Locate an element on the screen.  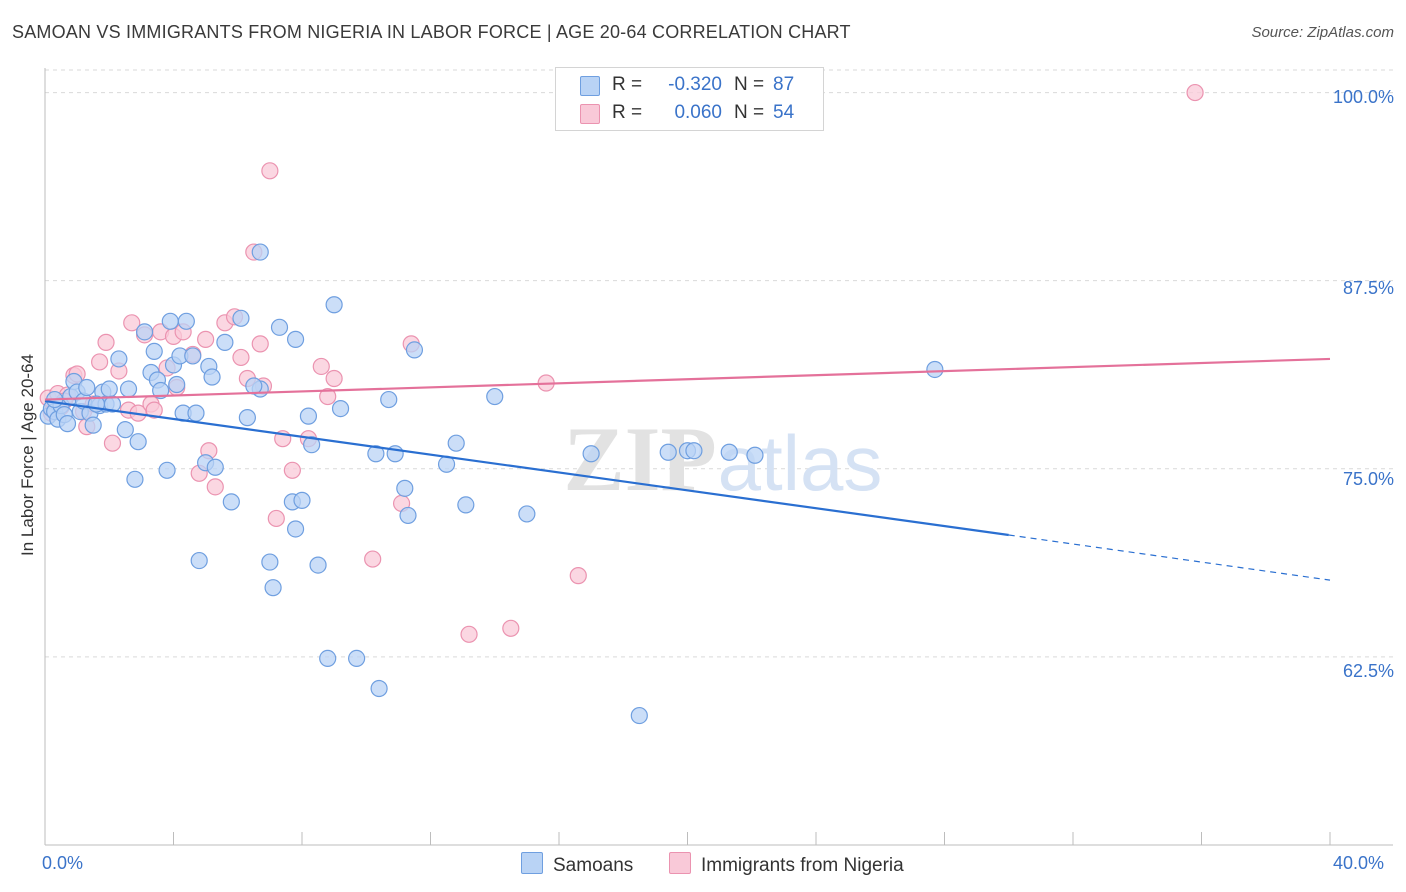
watermark-atlas: atlas is located at coordinates (800, 463).